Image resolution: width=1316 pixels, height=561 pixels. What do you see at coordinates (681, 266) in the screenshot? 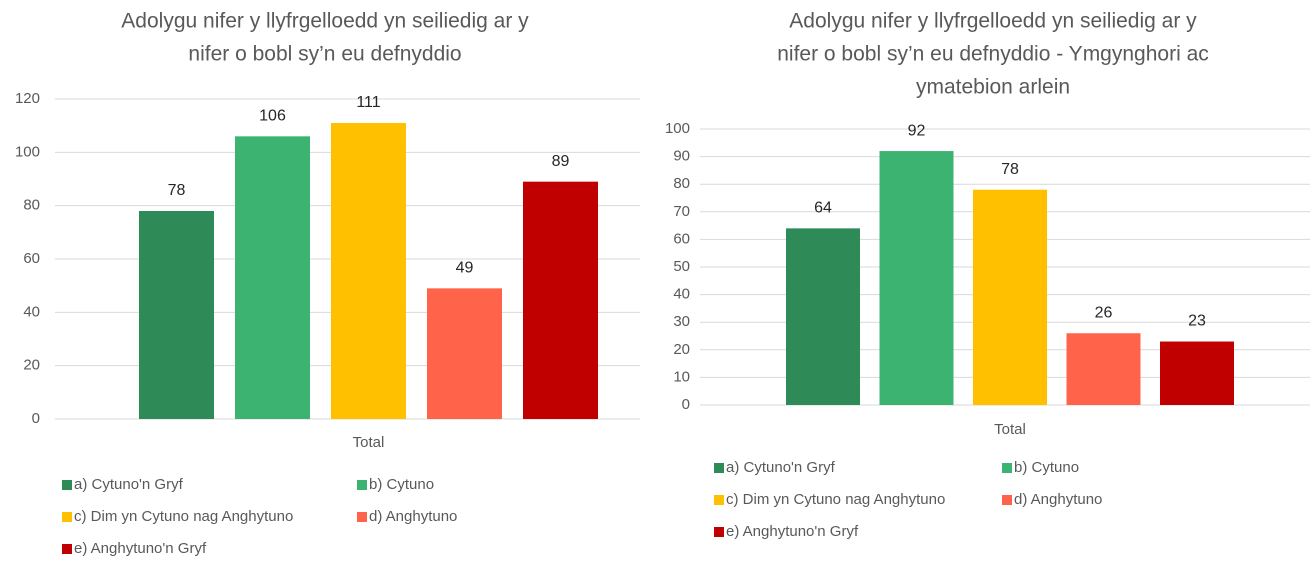
I see `y-tick-label: 50` at bounding box center [681, 266].